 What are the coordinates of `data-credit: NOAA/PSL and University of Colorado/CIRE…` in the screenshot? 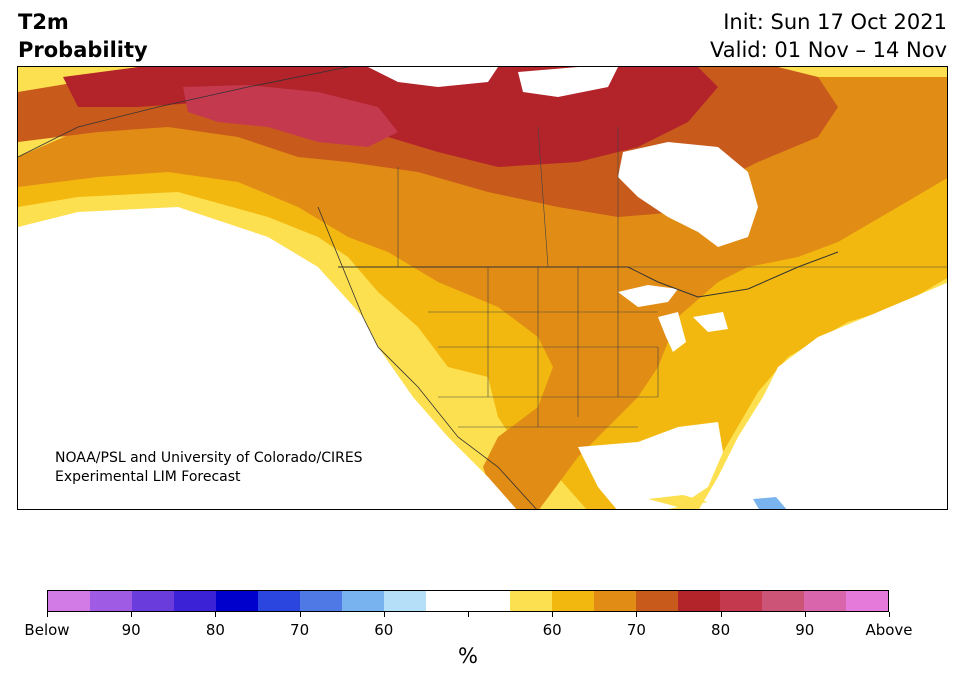 It's located at (209, 468).